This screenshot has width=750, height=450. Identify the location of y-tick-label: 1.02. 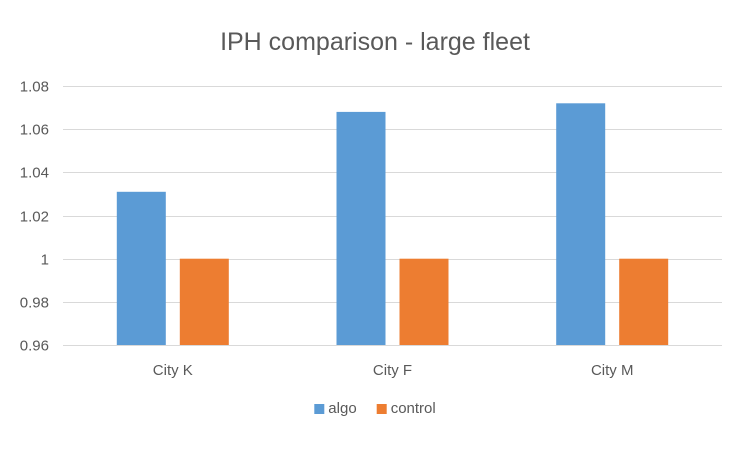
(34, 217).